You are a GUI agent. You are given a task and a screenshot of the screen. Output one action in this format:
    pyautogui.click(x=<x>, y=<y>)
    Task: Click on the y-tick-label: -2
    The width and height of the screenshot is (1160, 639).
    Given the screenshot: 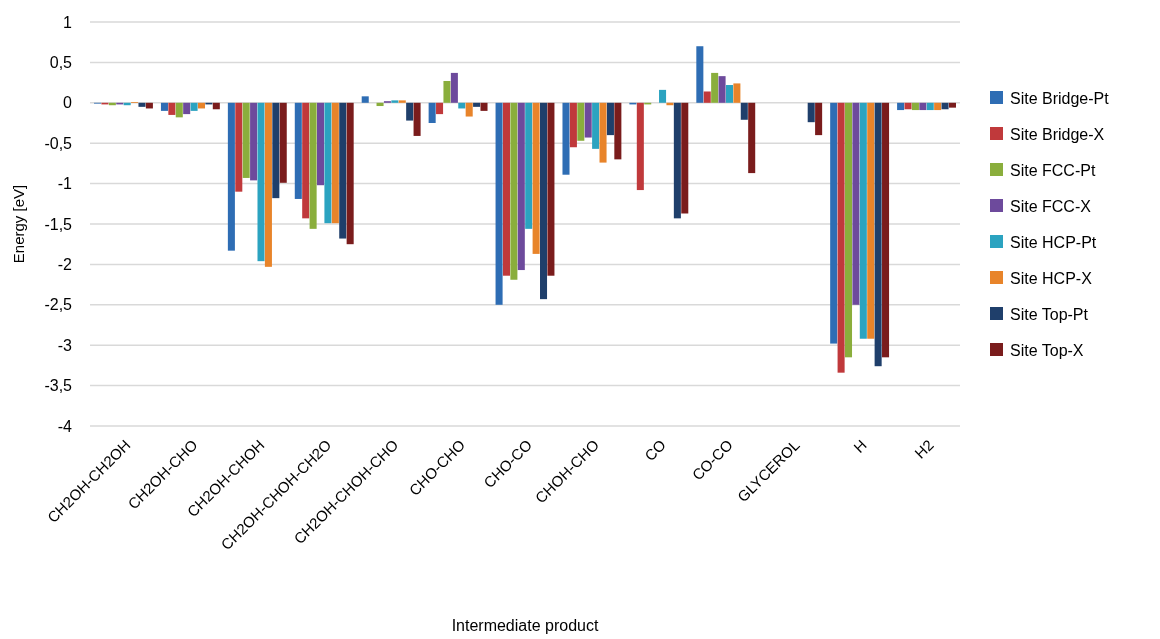 What is the action you would take?
    pyautogui.click(x=65, y=264)
    